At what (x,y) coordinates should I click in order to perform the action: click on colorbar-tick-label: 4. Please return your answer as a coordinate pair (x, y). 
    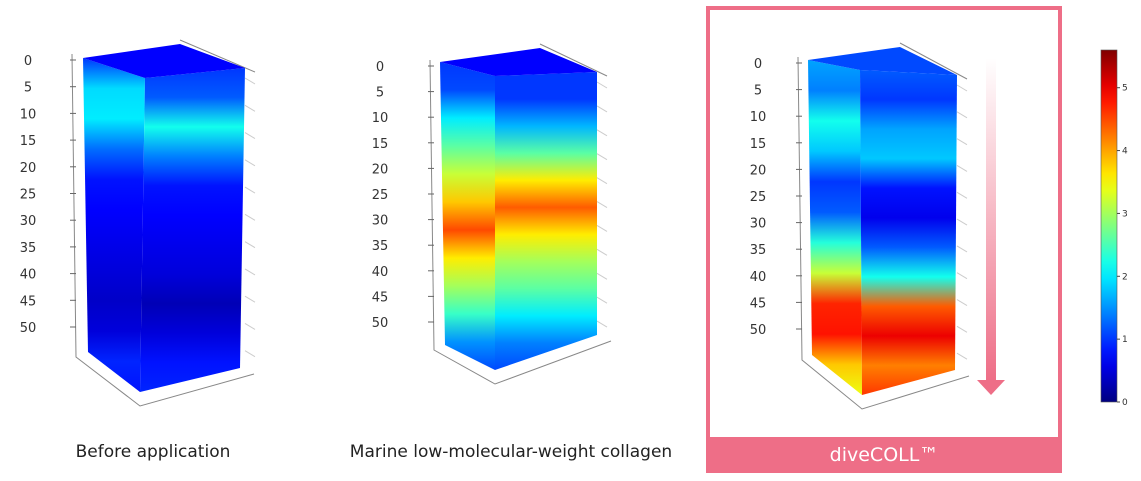
    Looking at the image, I should click on (1125, 152).